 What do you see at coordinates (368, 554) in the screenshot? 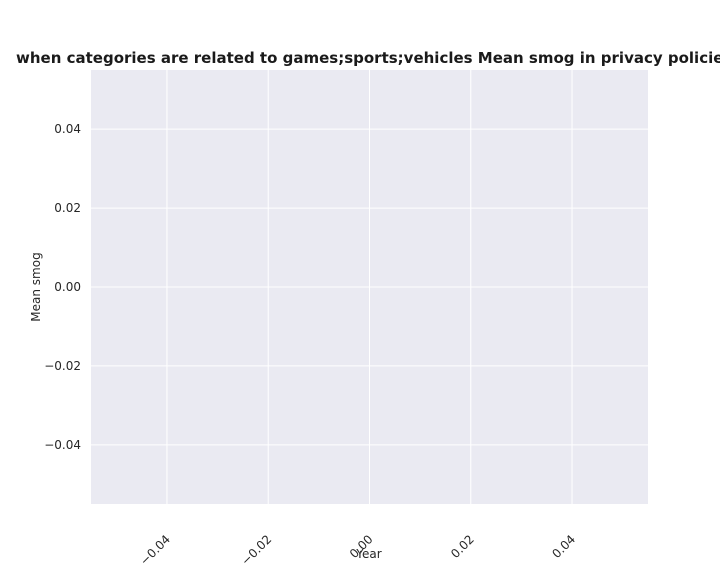
I see `x-axis-label: Year` at bounding box center [368, 554].